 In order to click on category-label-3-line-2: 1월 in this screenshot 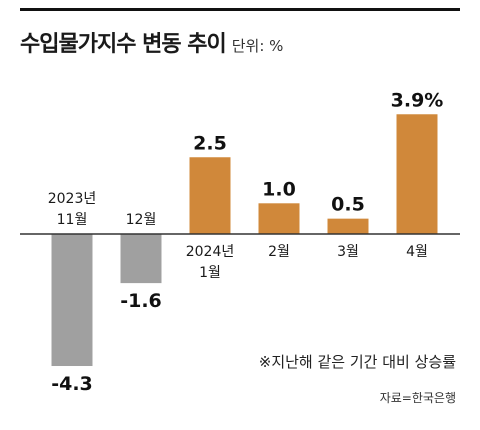, I will do `click(210, 273)`.